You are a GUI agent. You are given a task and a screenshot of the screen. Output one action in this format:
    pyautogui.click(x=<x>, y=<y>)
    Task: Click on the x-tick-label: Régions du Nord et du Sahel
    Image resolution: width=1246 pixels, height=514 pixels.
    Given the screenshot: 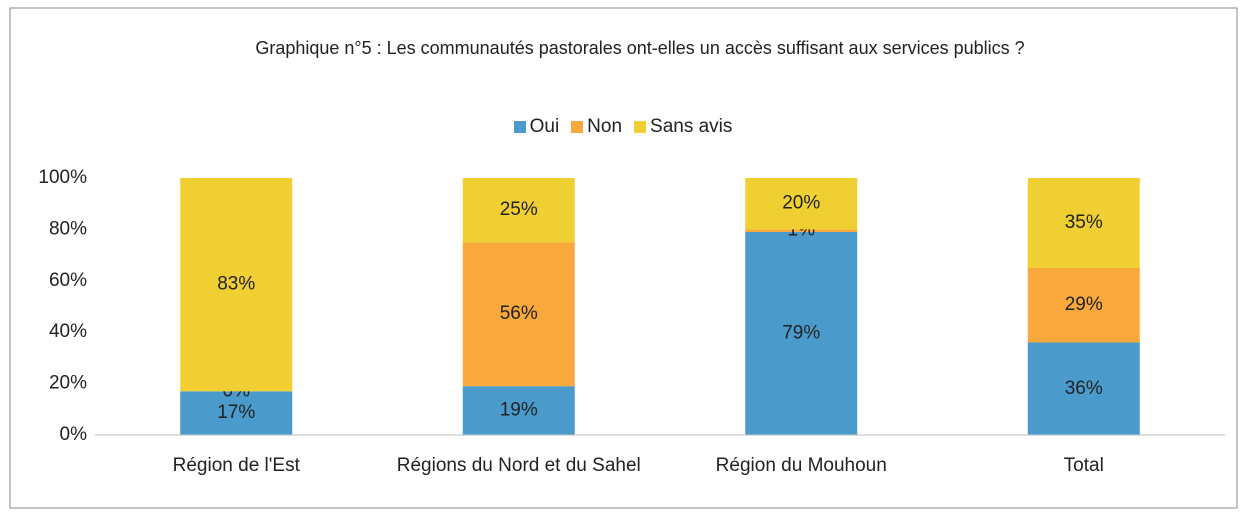 What is the action you would take?
    pyautogui.click(x=518, y=465)
    